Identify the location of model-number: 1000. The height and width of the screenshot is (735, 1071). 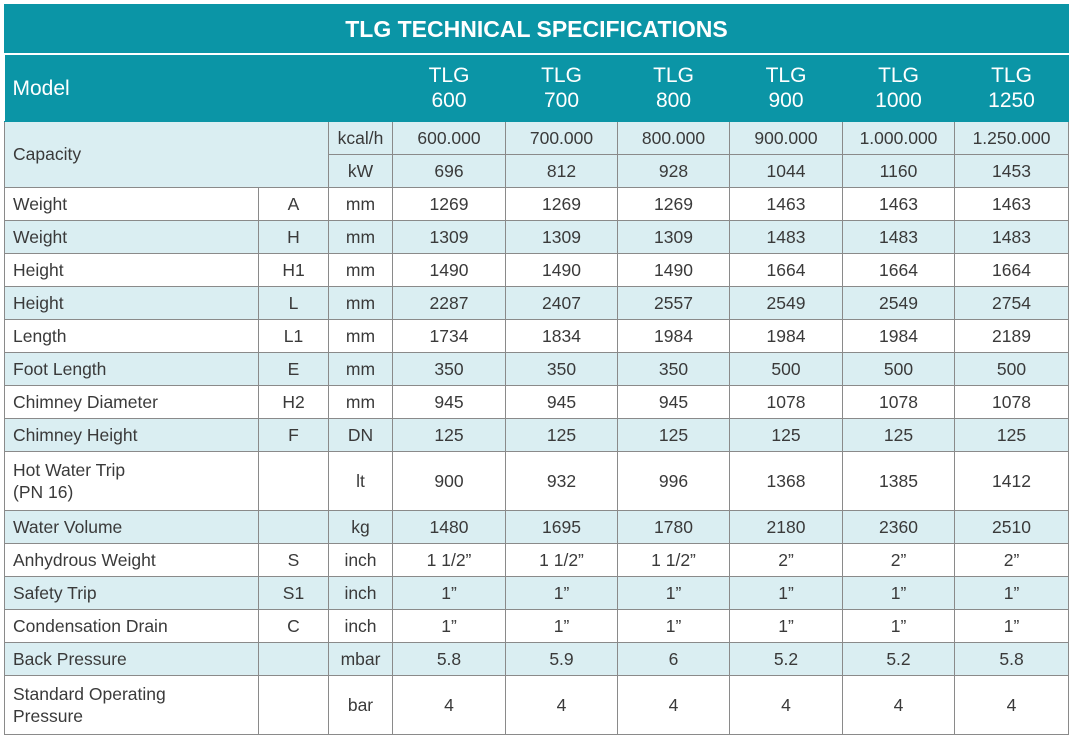
(898, 100).